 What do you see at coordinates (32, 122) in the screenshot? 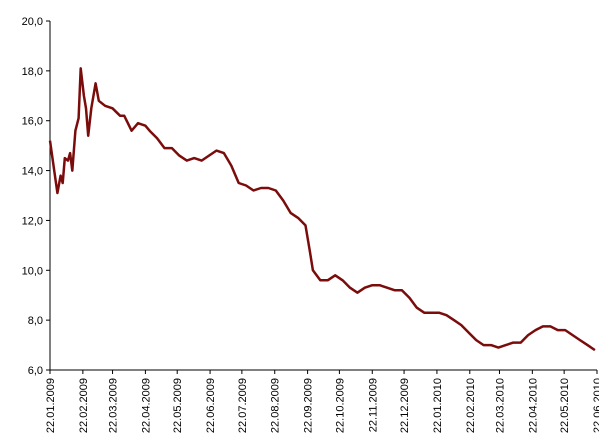
I see `y-tick-label: 16,0` at bounding box center [32, 122].